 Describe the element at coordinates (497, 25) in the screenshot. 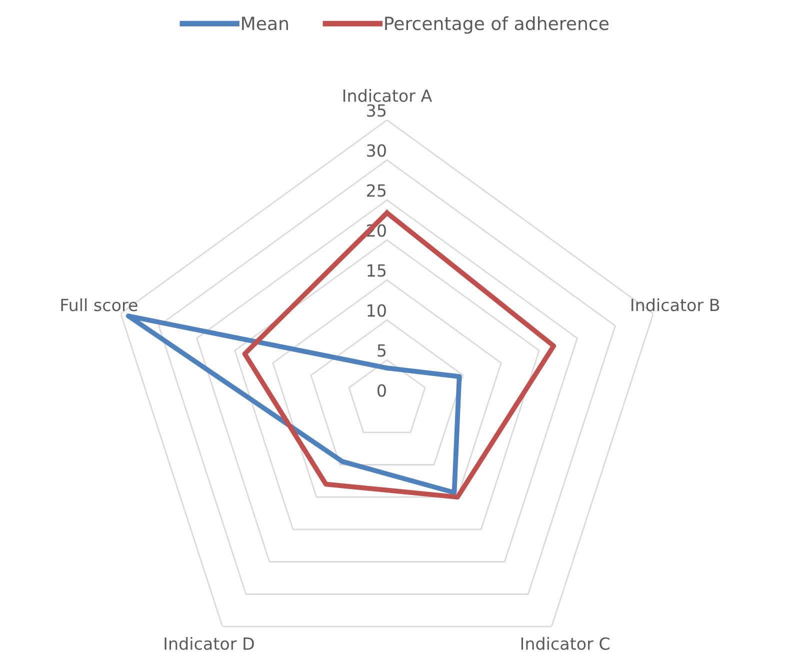

I see `legend-label: Percentage of adherence` at that location.